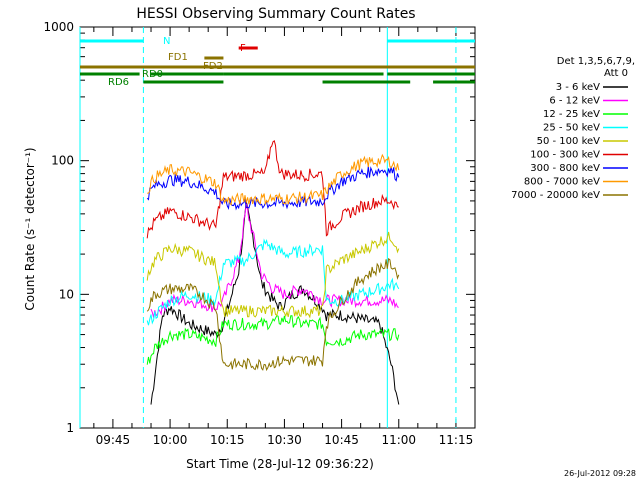  Describe the element at coordinates (70, 428) in the screenshot. I see `y-tick-label: 1` at that location.